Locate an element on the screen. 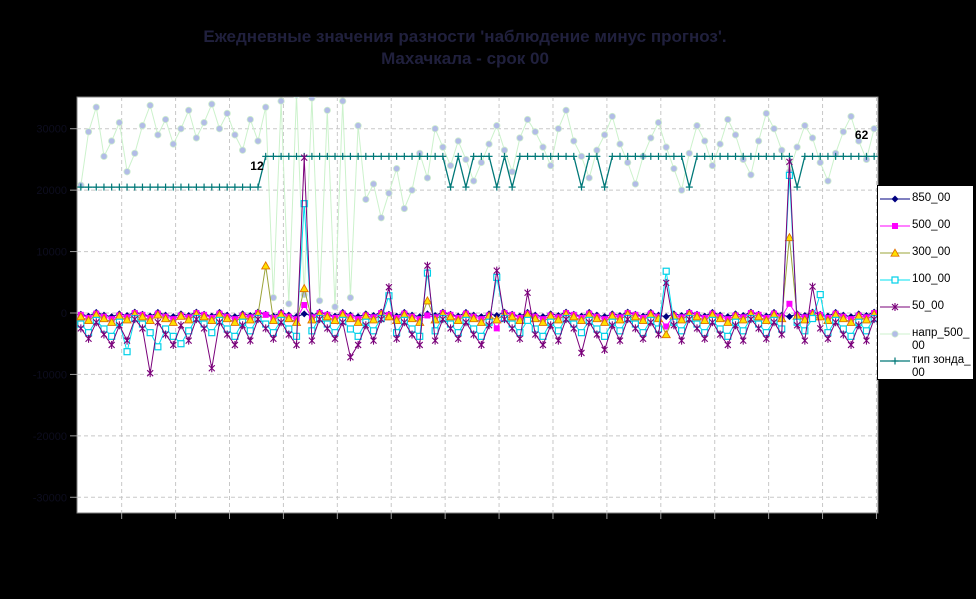  legend-item-тип зонда_00: тип зонда_00 is located at coordinates (925, 367).